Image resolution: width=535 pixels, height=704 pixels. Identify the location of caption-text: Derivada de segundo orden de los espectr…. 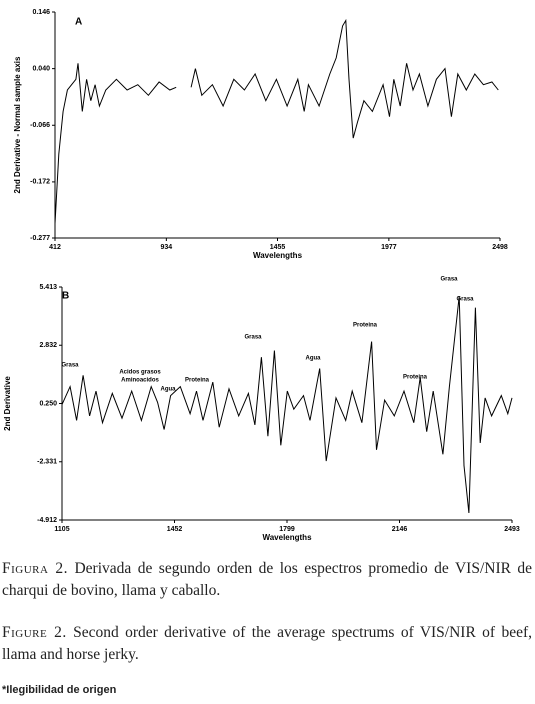
(267, 579).